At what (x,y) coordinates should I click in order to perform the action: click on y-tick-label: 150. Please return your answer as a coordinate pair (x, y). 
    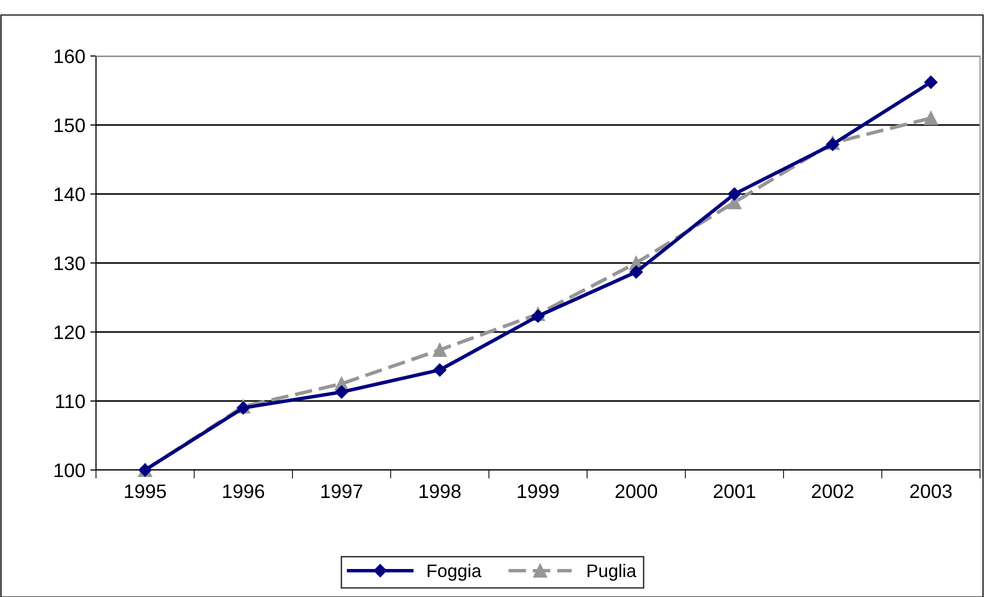
    Looking at the image, I should click on (69, 125).